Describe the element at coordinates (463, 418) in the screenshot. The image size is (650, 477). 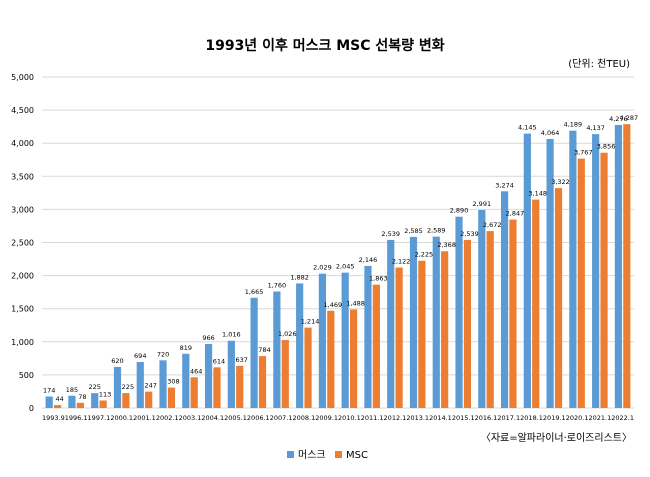
I see `x-tick-label: 2015.1` at that location.